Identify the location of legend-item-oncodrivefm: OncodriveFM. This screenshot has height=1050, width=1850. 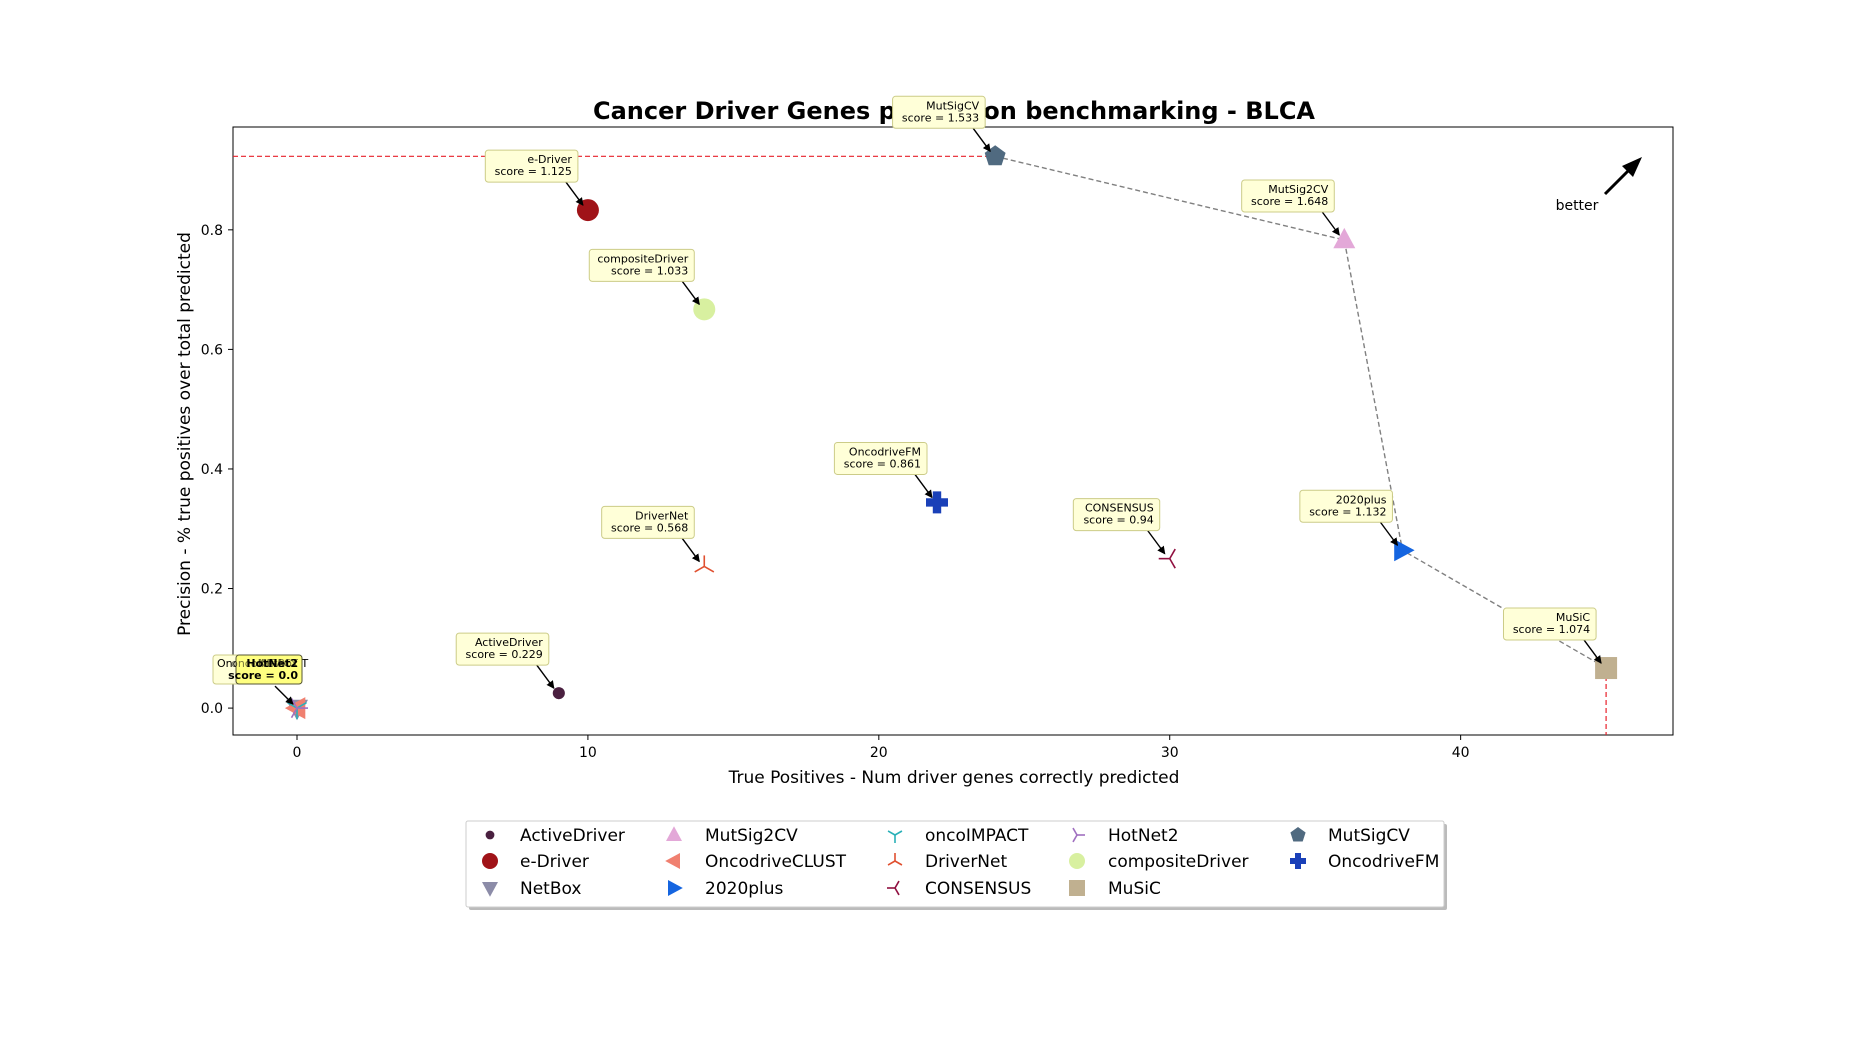
(1364, 862).